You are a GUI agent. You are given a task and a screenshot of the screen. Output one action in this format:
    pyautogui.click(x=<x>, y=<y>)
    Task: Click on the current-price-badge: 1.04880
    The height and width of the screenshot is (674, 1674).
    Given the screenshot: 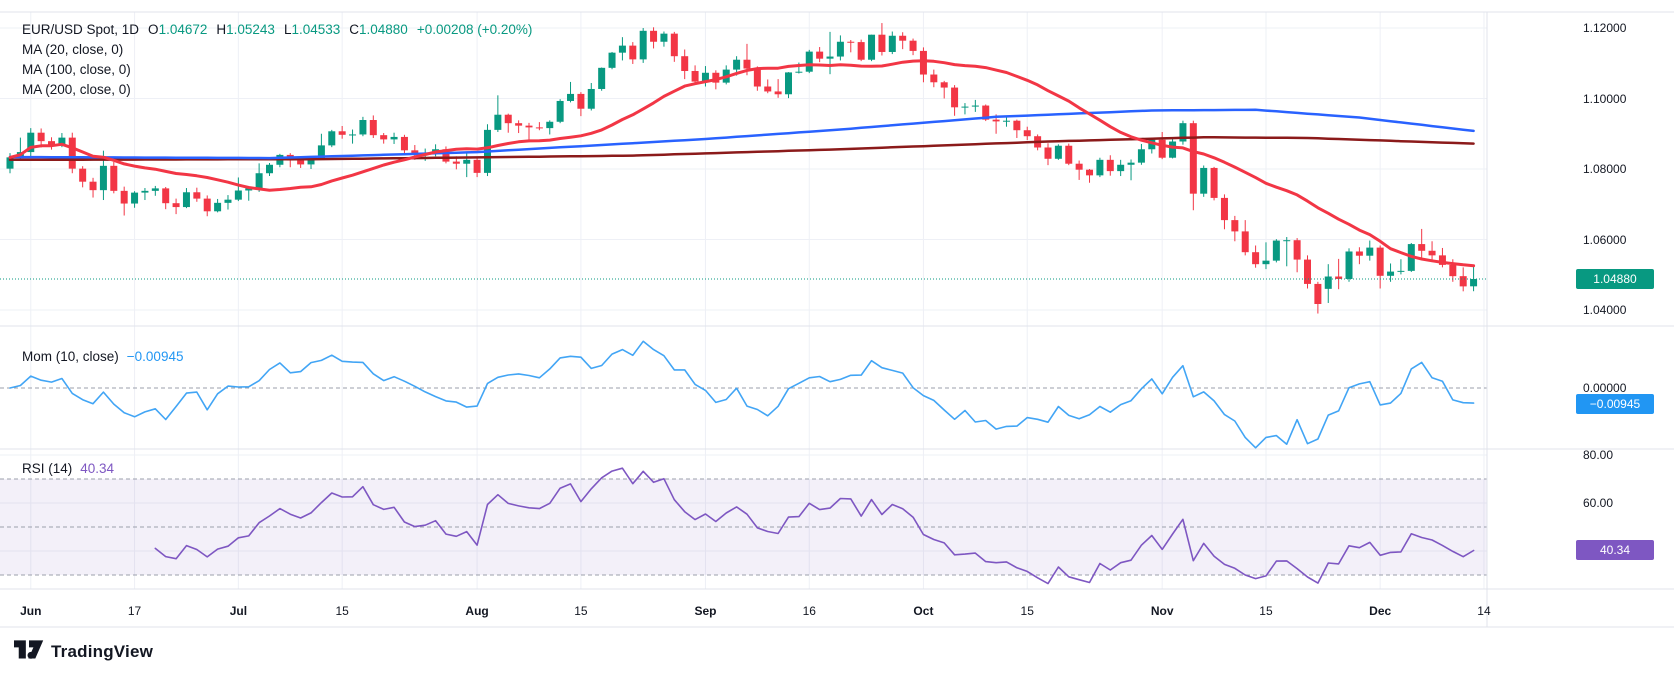 What is the action you would take?
    pyautogui.click(x=1615, y=278)
    